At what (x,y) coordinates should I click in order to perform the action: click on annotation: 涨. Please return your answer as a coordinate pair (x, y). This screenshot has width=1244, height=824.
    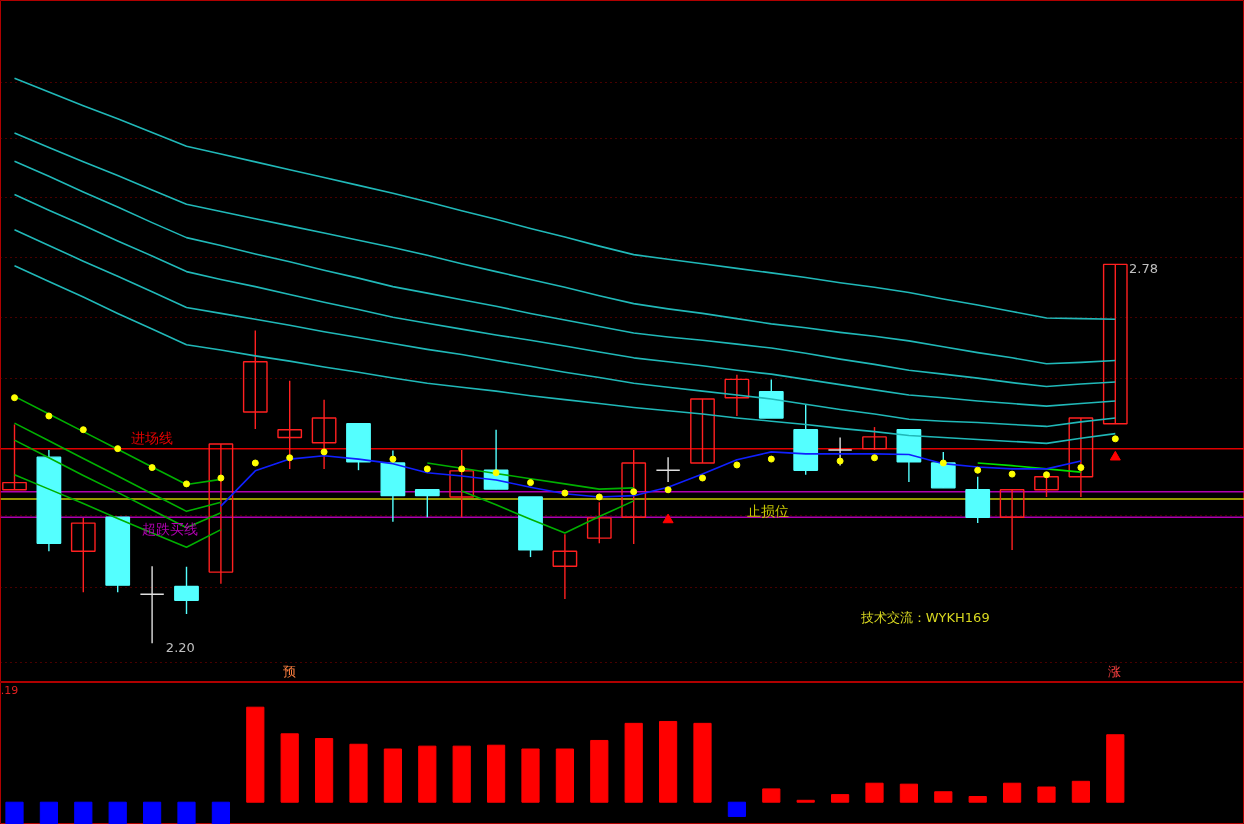
    Looking at the image, I should click on (1115, 672).